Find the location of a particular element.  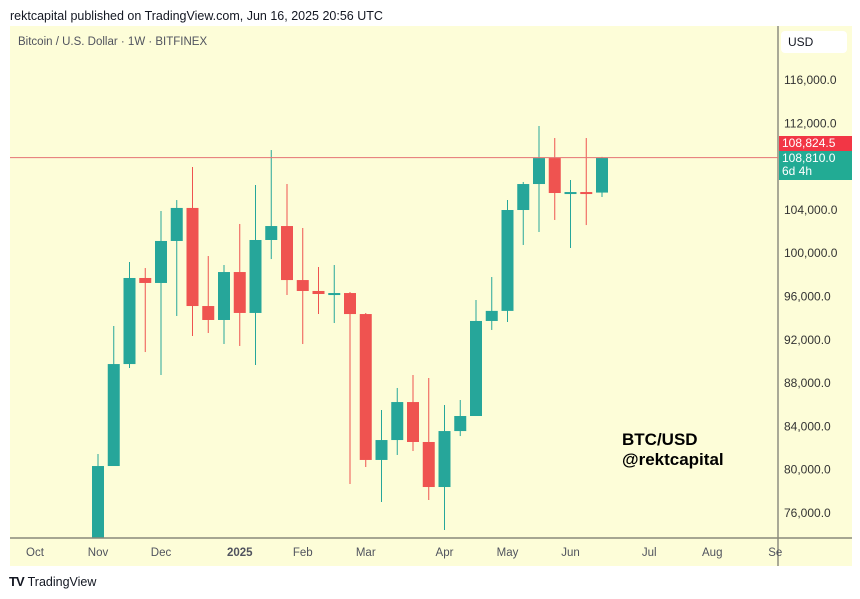

time-tick-label: 2025 is located at coordinates (240, 553).